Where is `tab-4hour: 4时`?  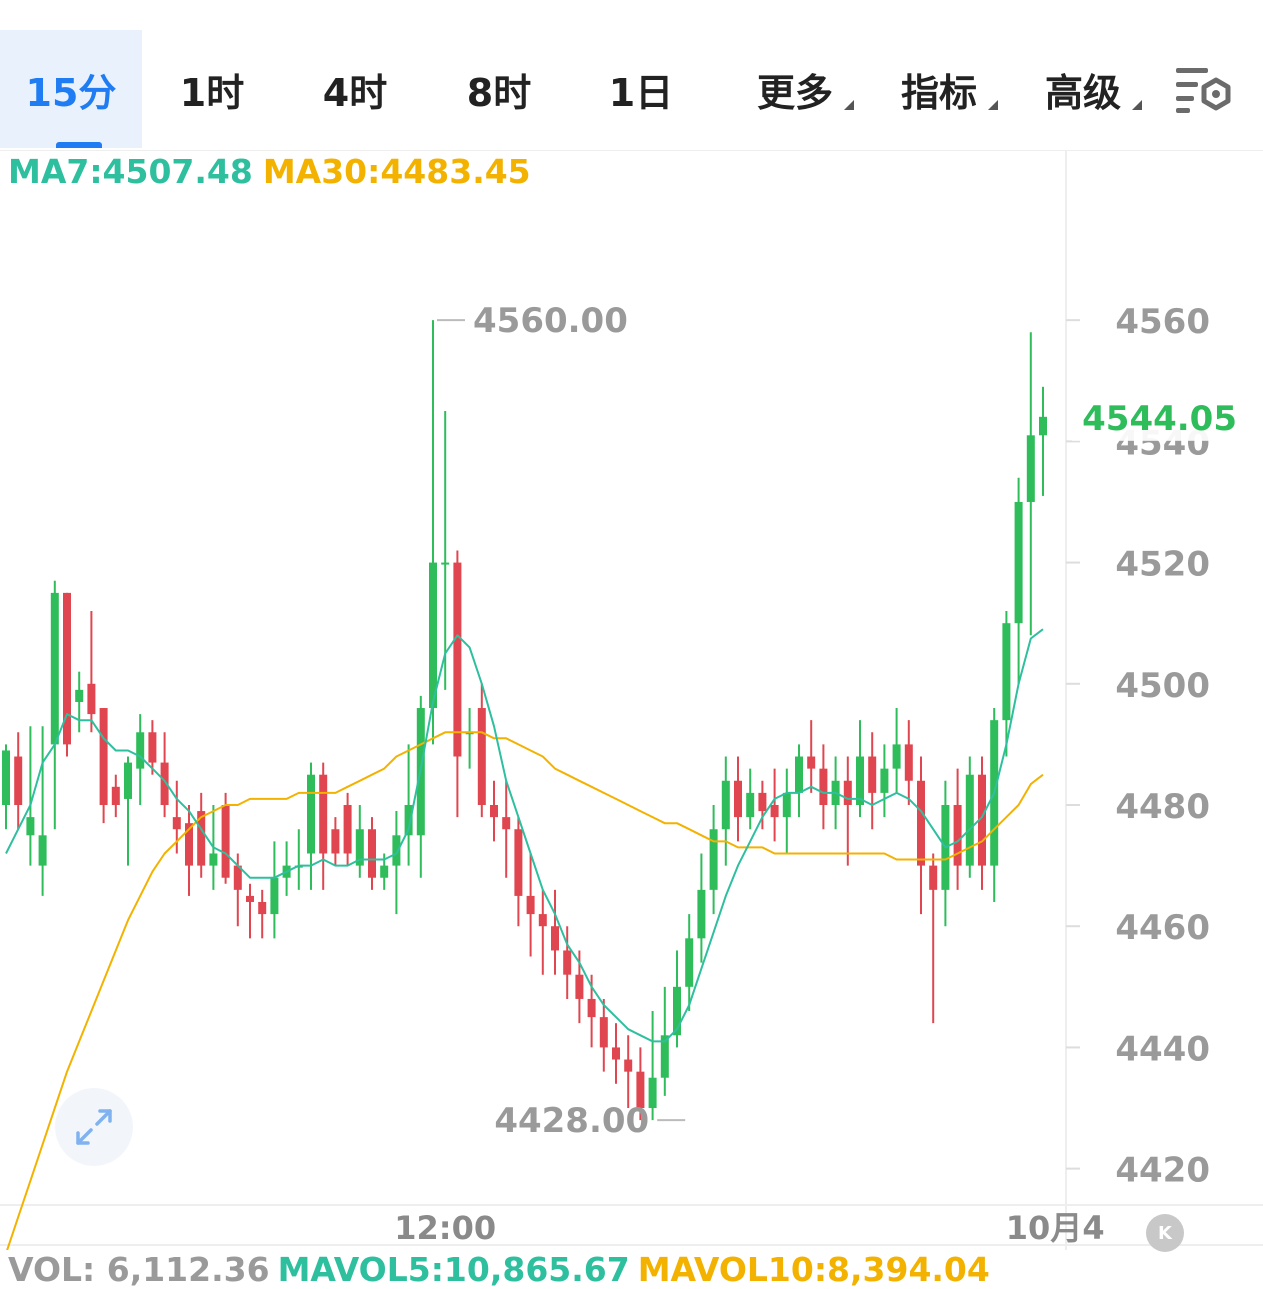
tab-4hour: 4时 is located at coordinates (355, 89).